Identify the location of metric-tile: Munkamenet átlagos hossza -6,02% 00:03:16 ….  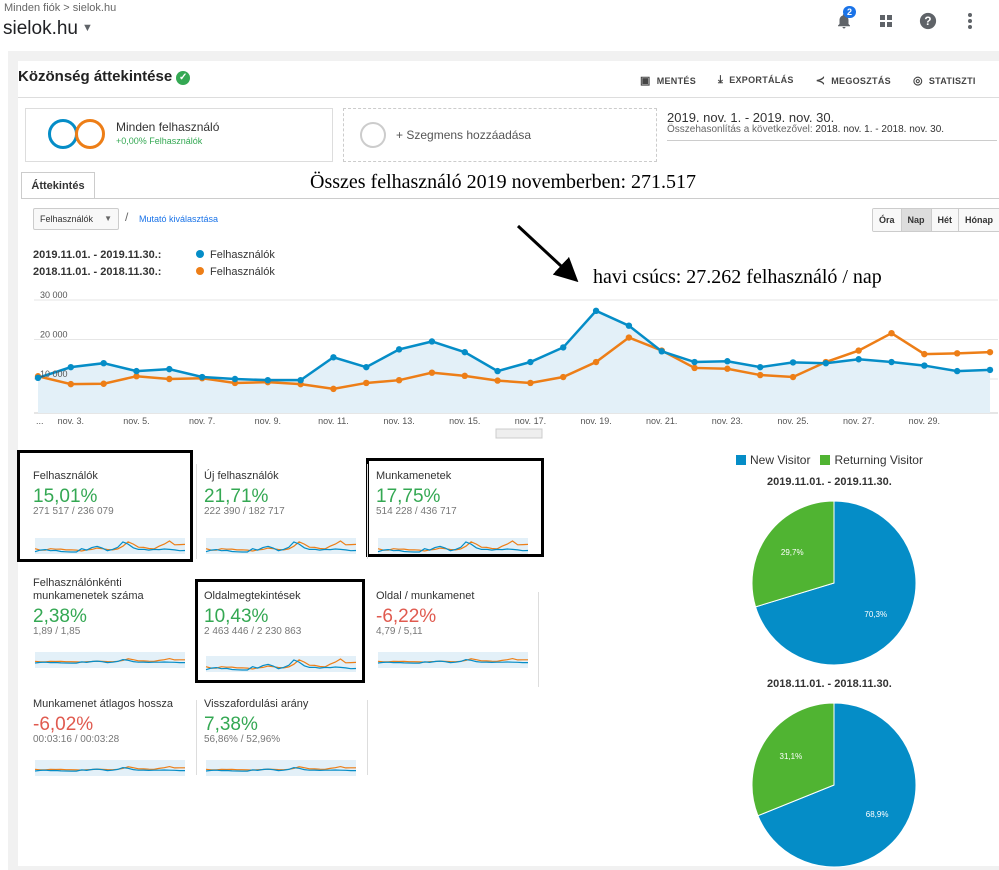
(118, 748).